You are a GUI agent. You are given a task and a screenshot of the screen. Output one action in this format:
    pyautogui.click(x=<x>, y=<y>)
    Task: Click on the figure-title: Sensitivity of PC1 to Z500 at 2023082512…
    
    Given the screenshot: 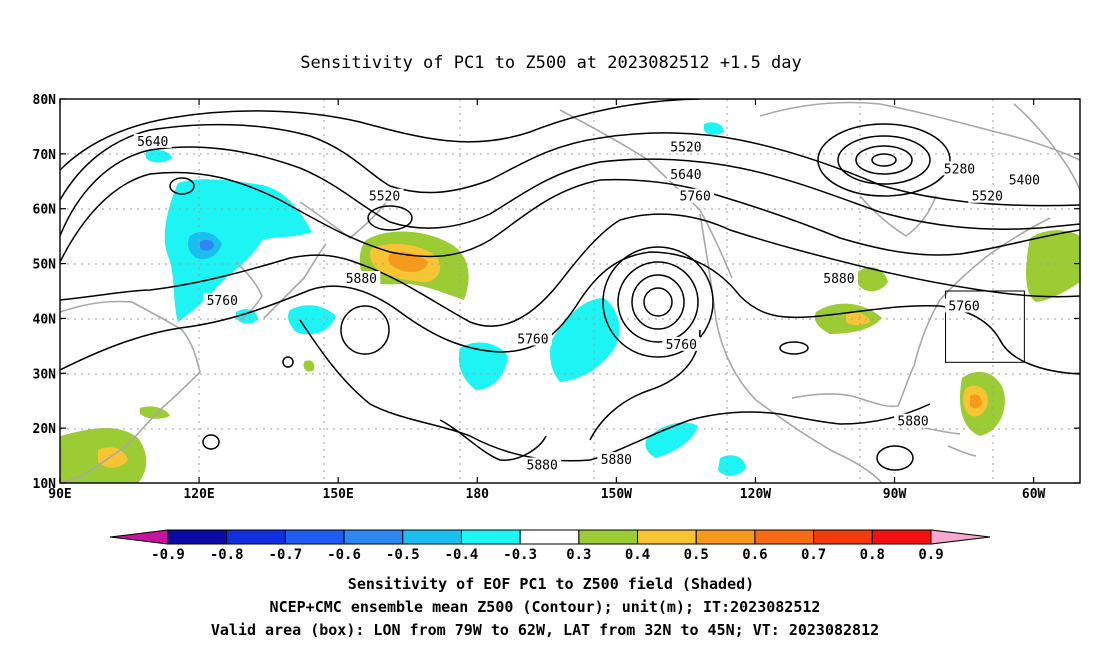 What is the action you would take?
    pyautogui.click(x=551, y=63)
    